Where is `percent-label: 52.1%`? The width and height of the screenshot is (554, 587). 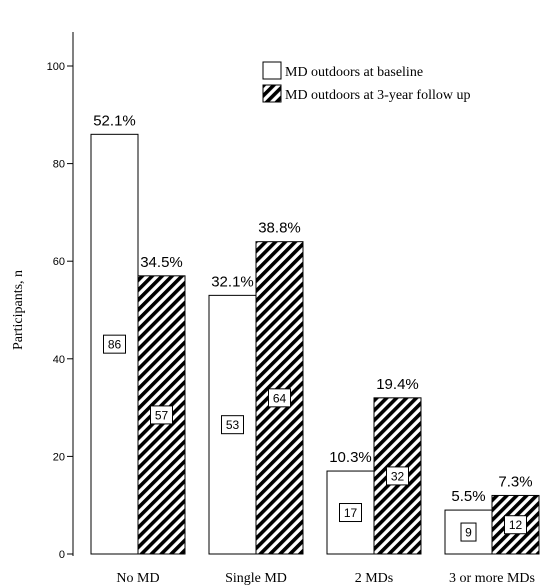 percent-label: 52.1% is located at coordinates (114, 120).